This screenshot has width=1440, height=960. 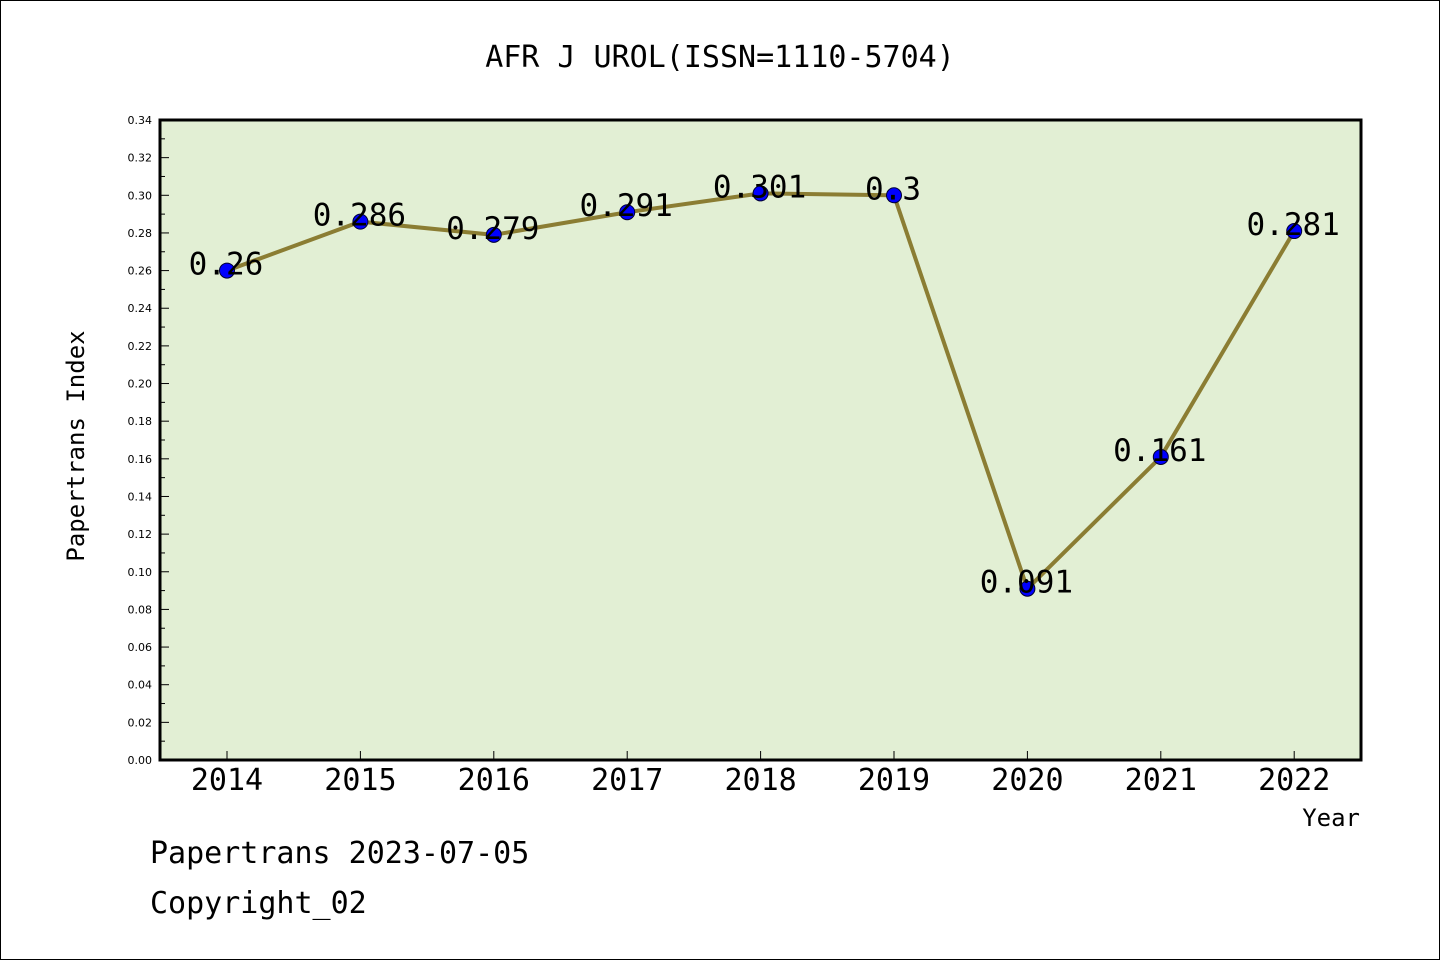 I want to click on y-tick-label: 0.16, so click(x=140, y=459).